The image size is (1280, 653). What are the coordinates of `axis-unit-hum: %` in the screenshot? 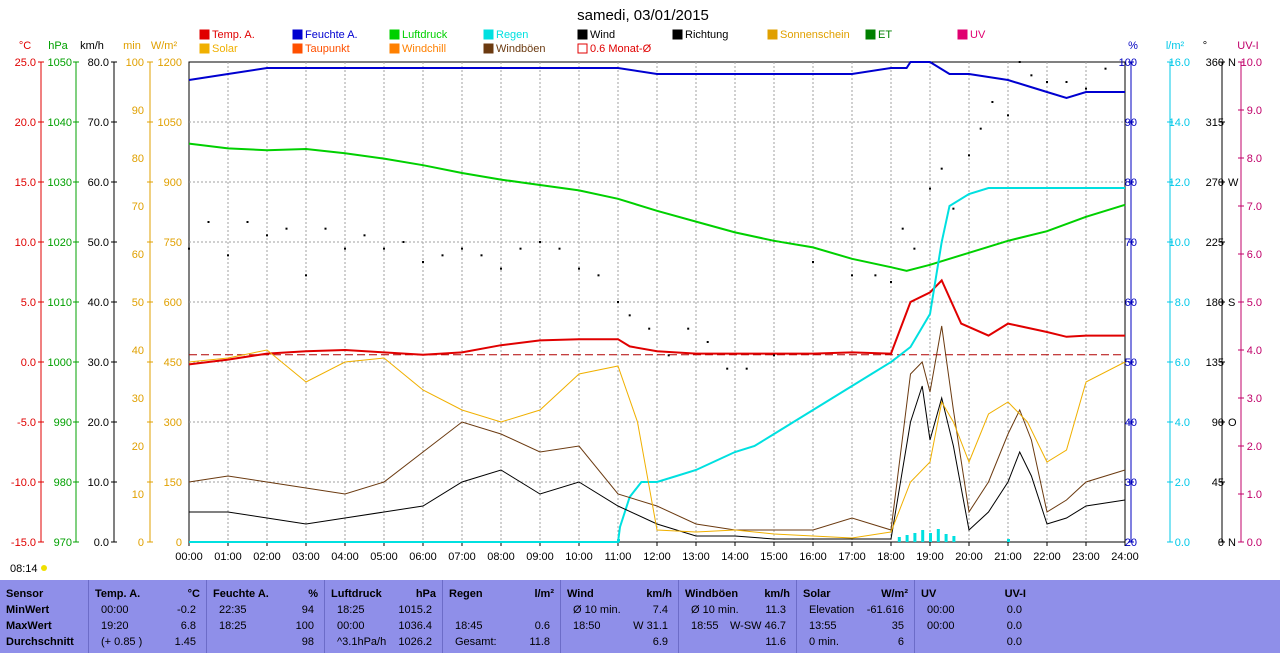 It's located at (1133, 46).